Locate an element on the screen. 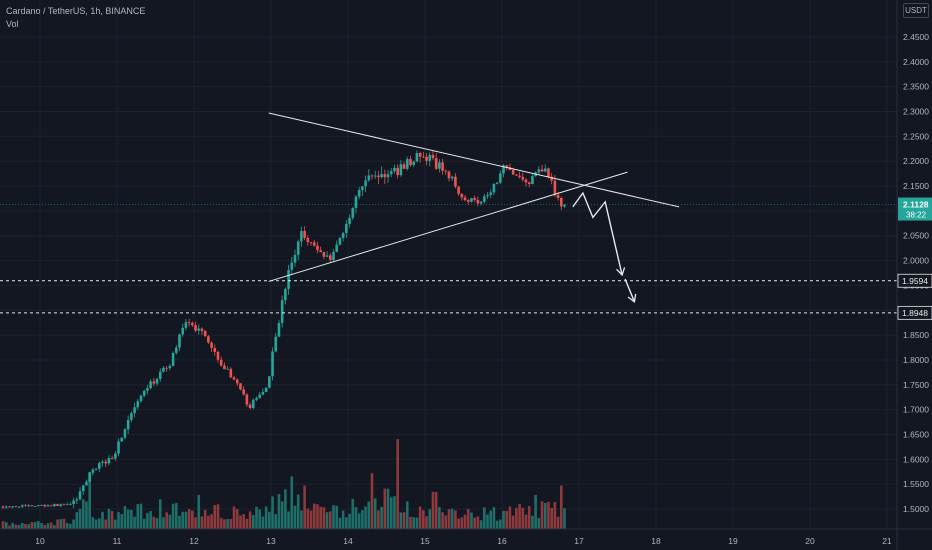 The width and height of the screenshot is (932, 550). y-tick-label: 2.3000 is located at coordinates (916, 112).